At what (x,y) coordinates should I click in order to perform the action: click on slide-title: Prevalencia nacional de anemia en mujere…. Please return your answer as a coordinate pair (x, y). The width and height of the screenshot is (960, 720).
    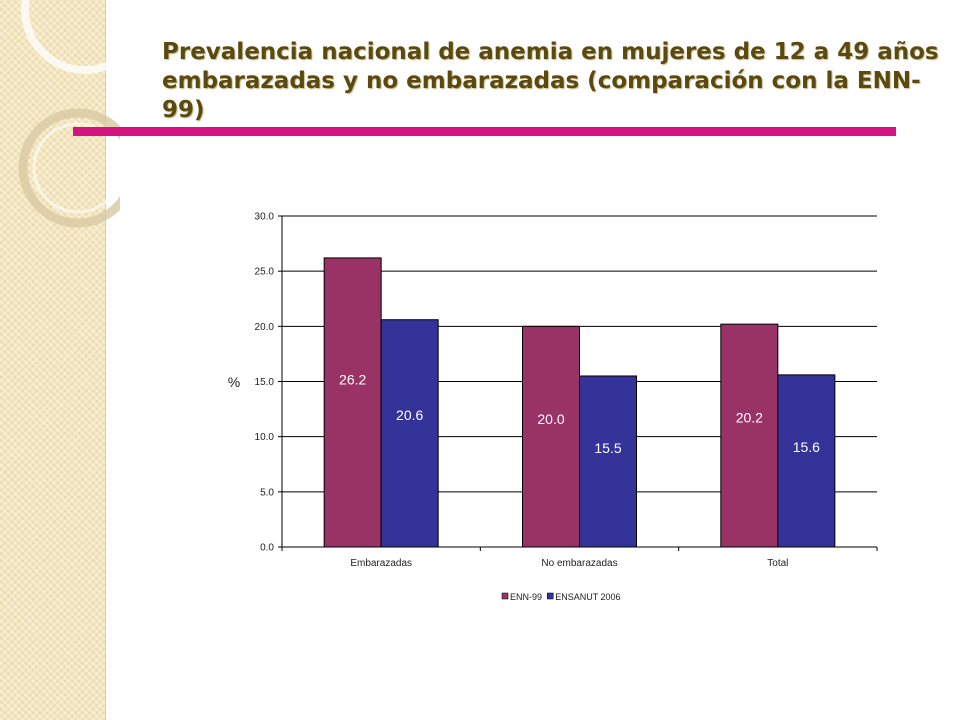
    Looking at the image, I should click on (550, 81).